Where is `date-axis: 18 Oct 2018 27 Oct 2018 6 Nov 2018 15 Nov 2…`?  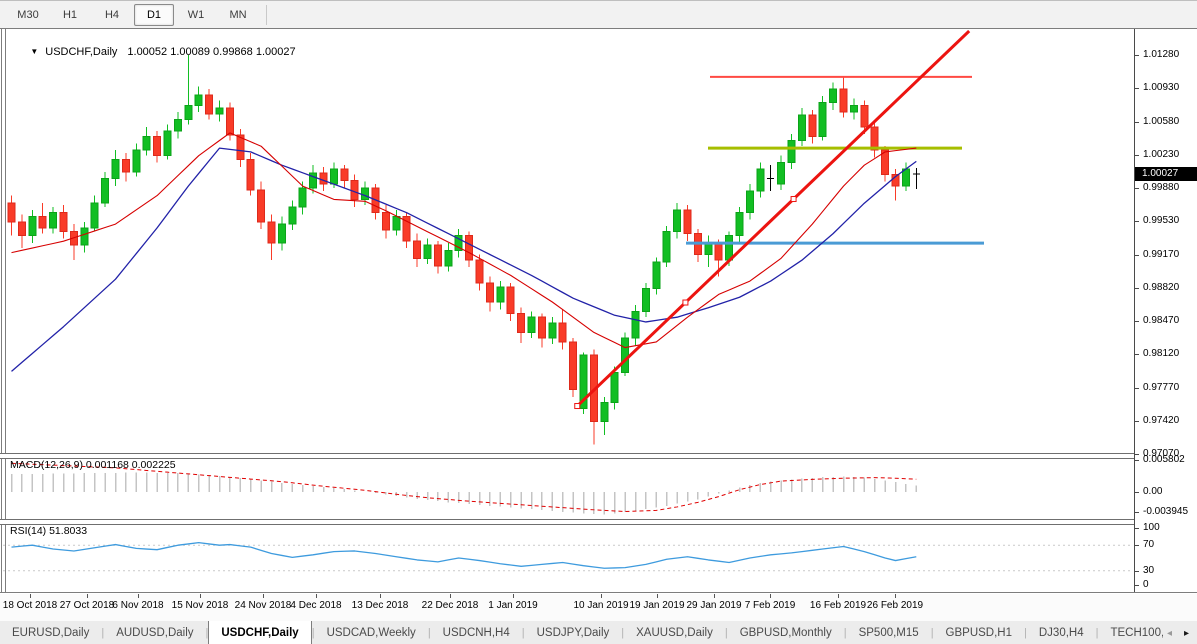
date-axis: 18 Oct 2018 27 Oct 2018 6 Nov 2018 15 Nov 2… is located at coordinates (598, 607).